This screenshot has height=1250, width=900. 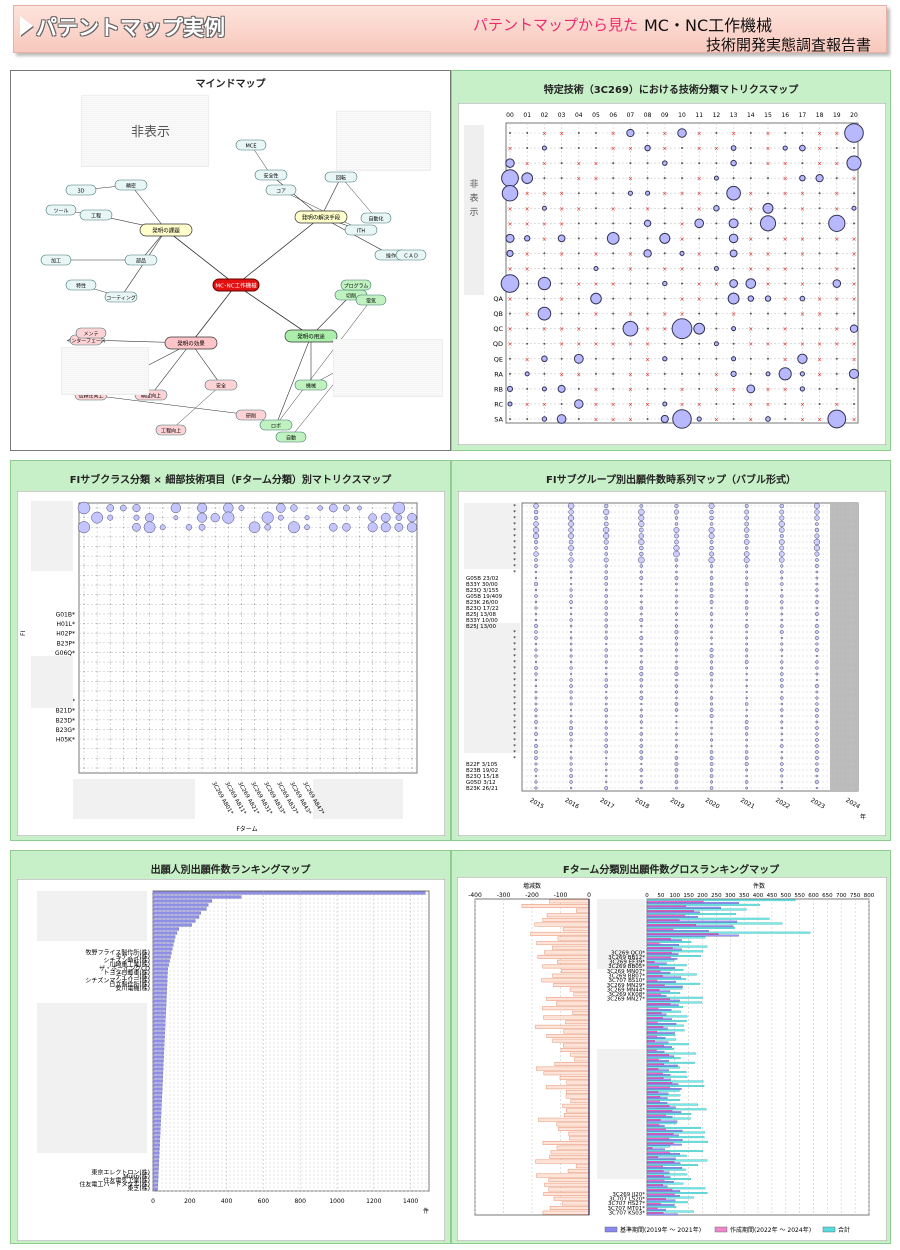 What do you see at coordinates (744, 896) in the screenshot?
I see `right-tick: 350` at bounding box center [744, 896].